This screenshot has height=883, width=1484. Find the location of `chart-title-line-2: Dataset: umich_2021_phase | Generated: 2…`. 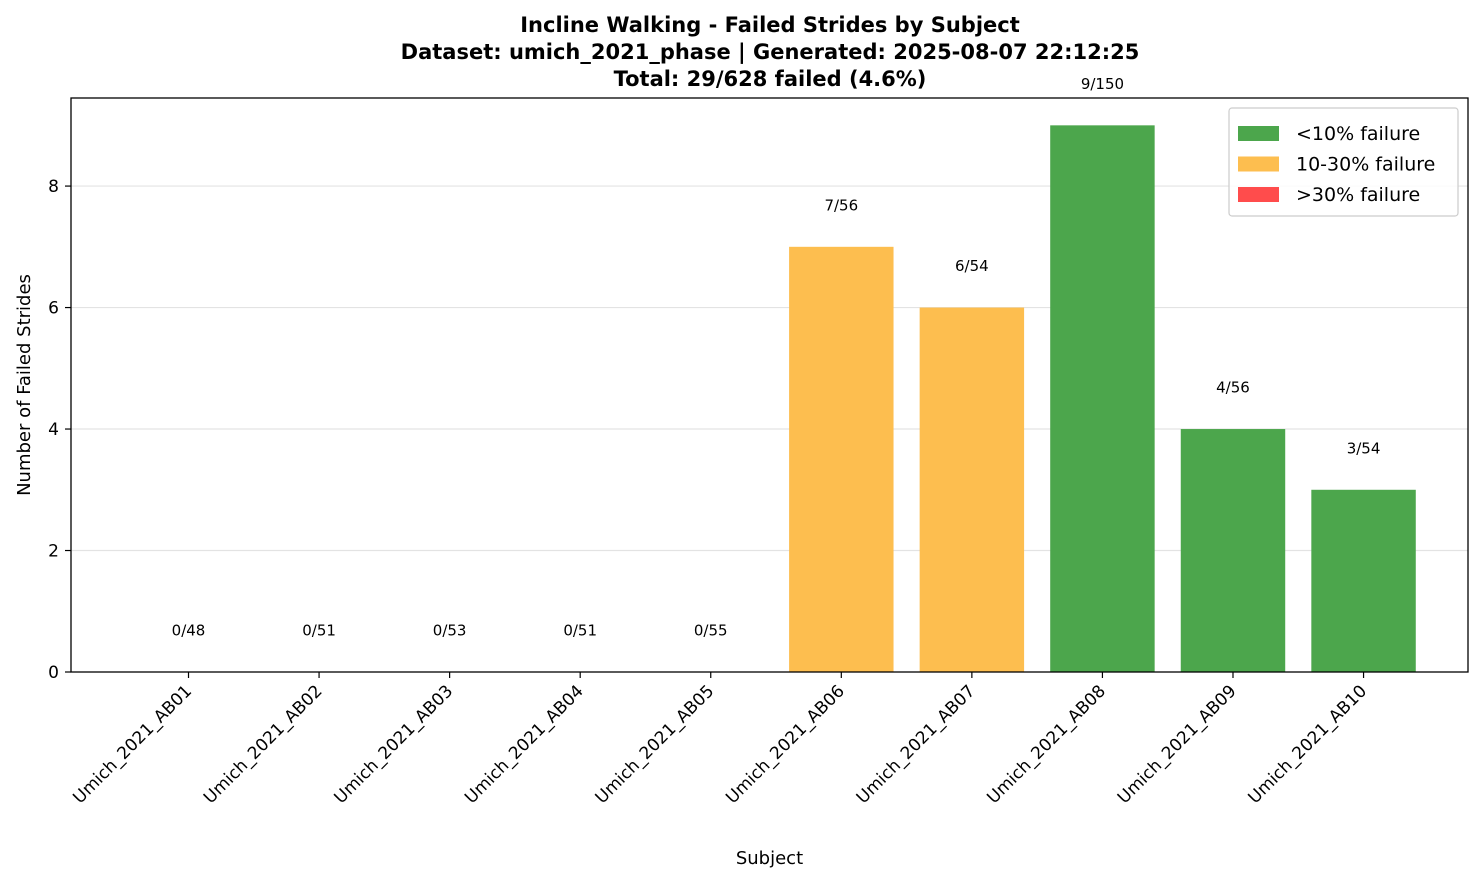

chart-title-line-2: Dataset: umich_2021_phase | Generated: 2… is located at coordinates (770, 52).